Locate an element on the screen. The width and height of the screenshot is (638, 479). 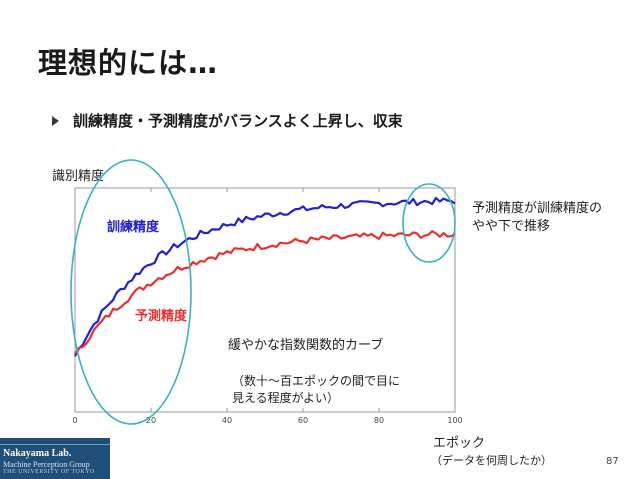
x-tick-label: 60 is located at coordinates (303, 420).